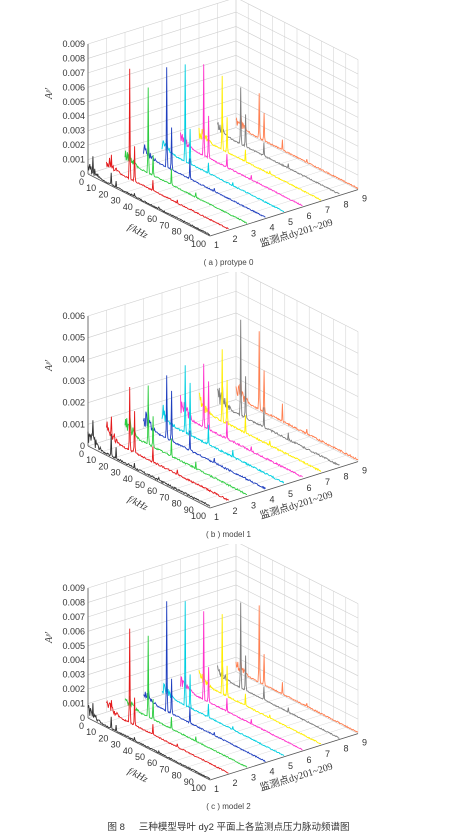 This screenshot has width=457, height=838. What do you see at coordinates (73, 87) in the screenshot?
I see `z-tick-label: 0.006` at bounding box center [73, 87].